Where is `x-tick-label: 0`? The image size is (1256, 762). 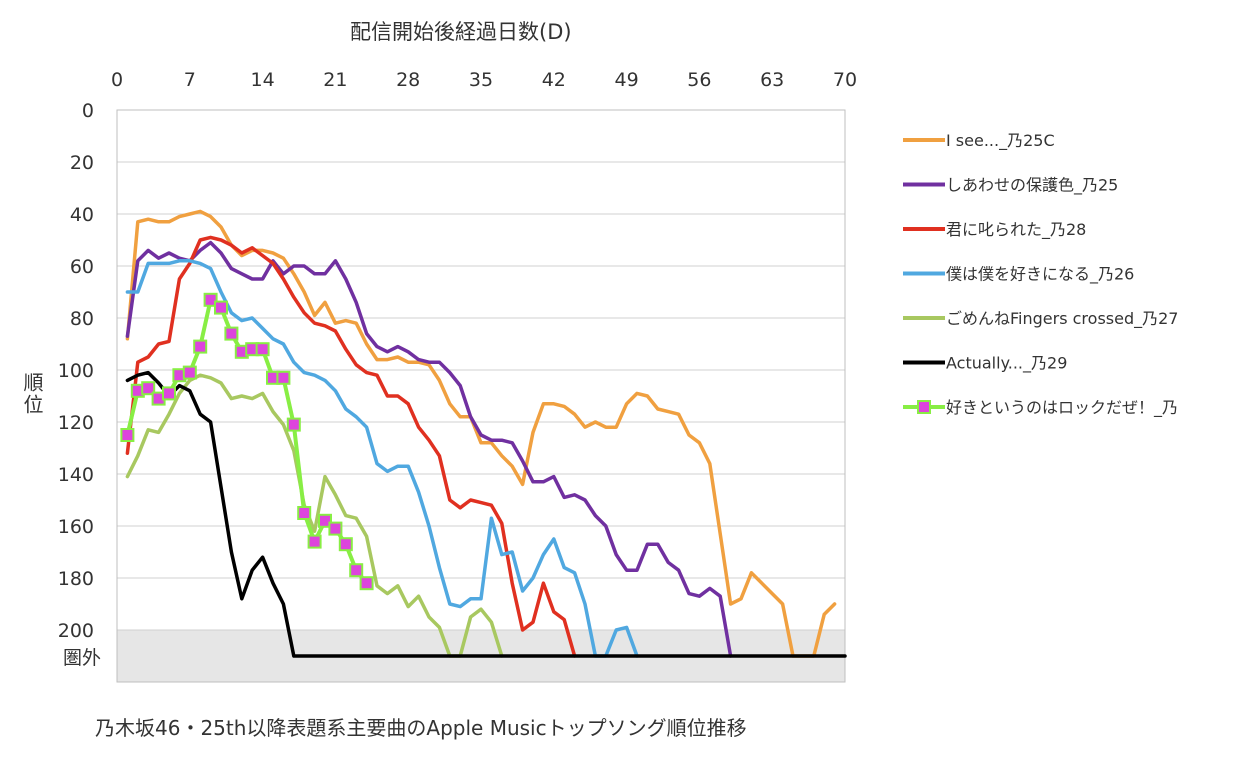
x-tick-label: 0 is located at coordinates (117, 80).